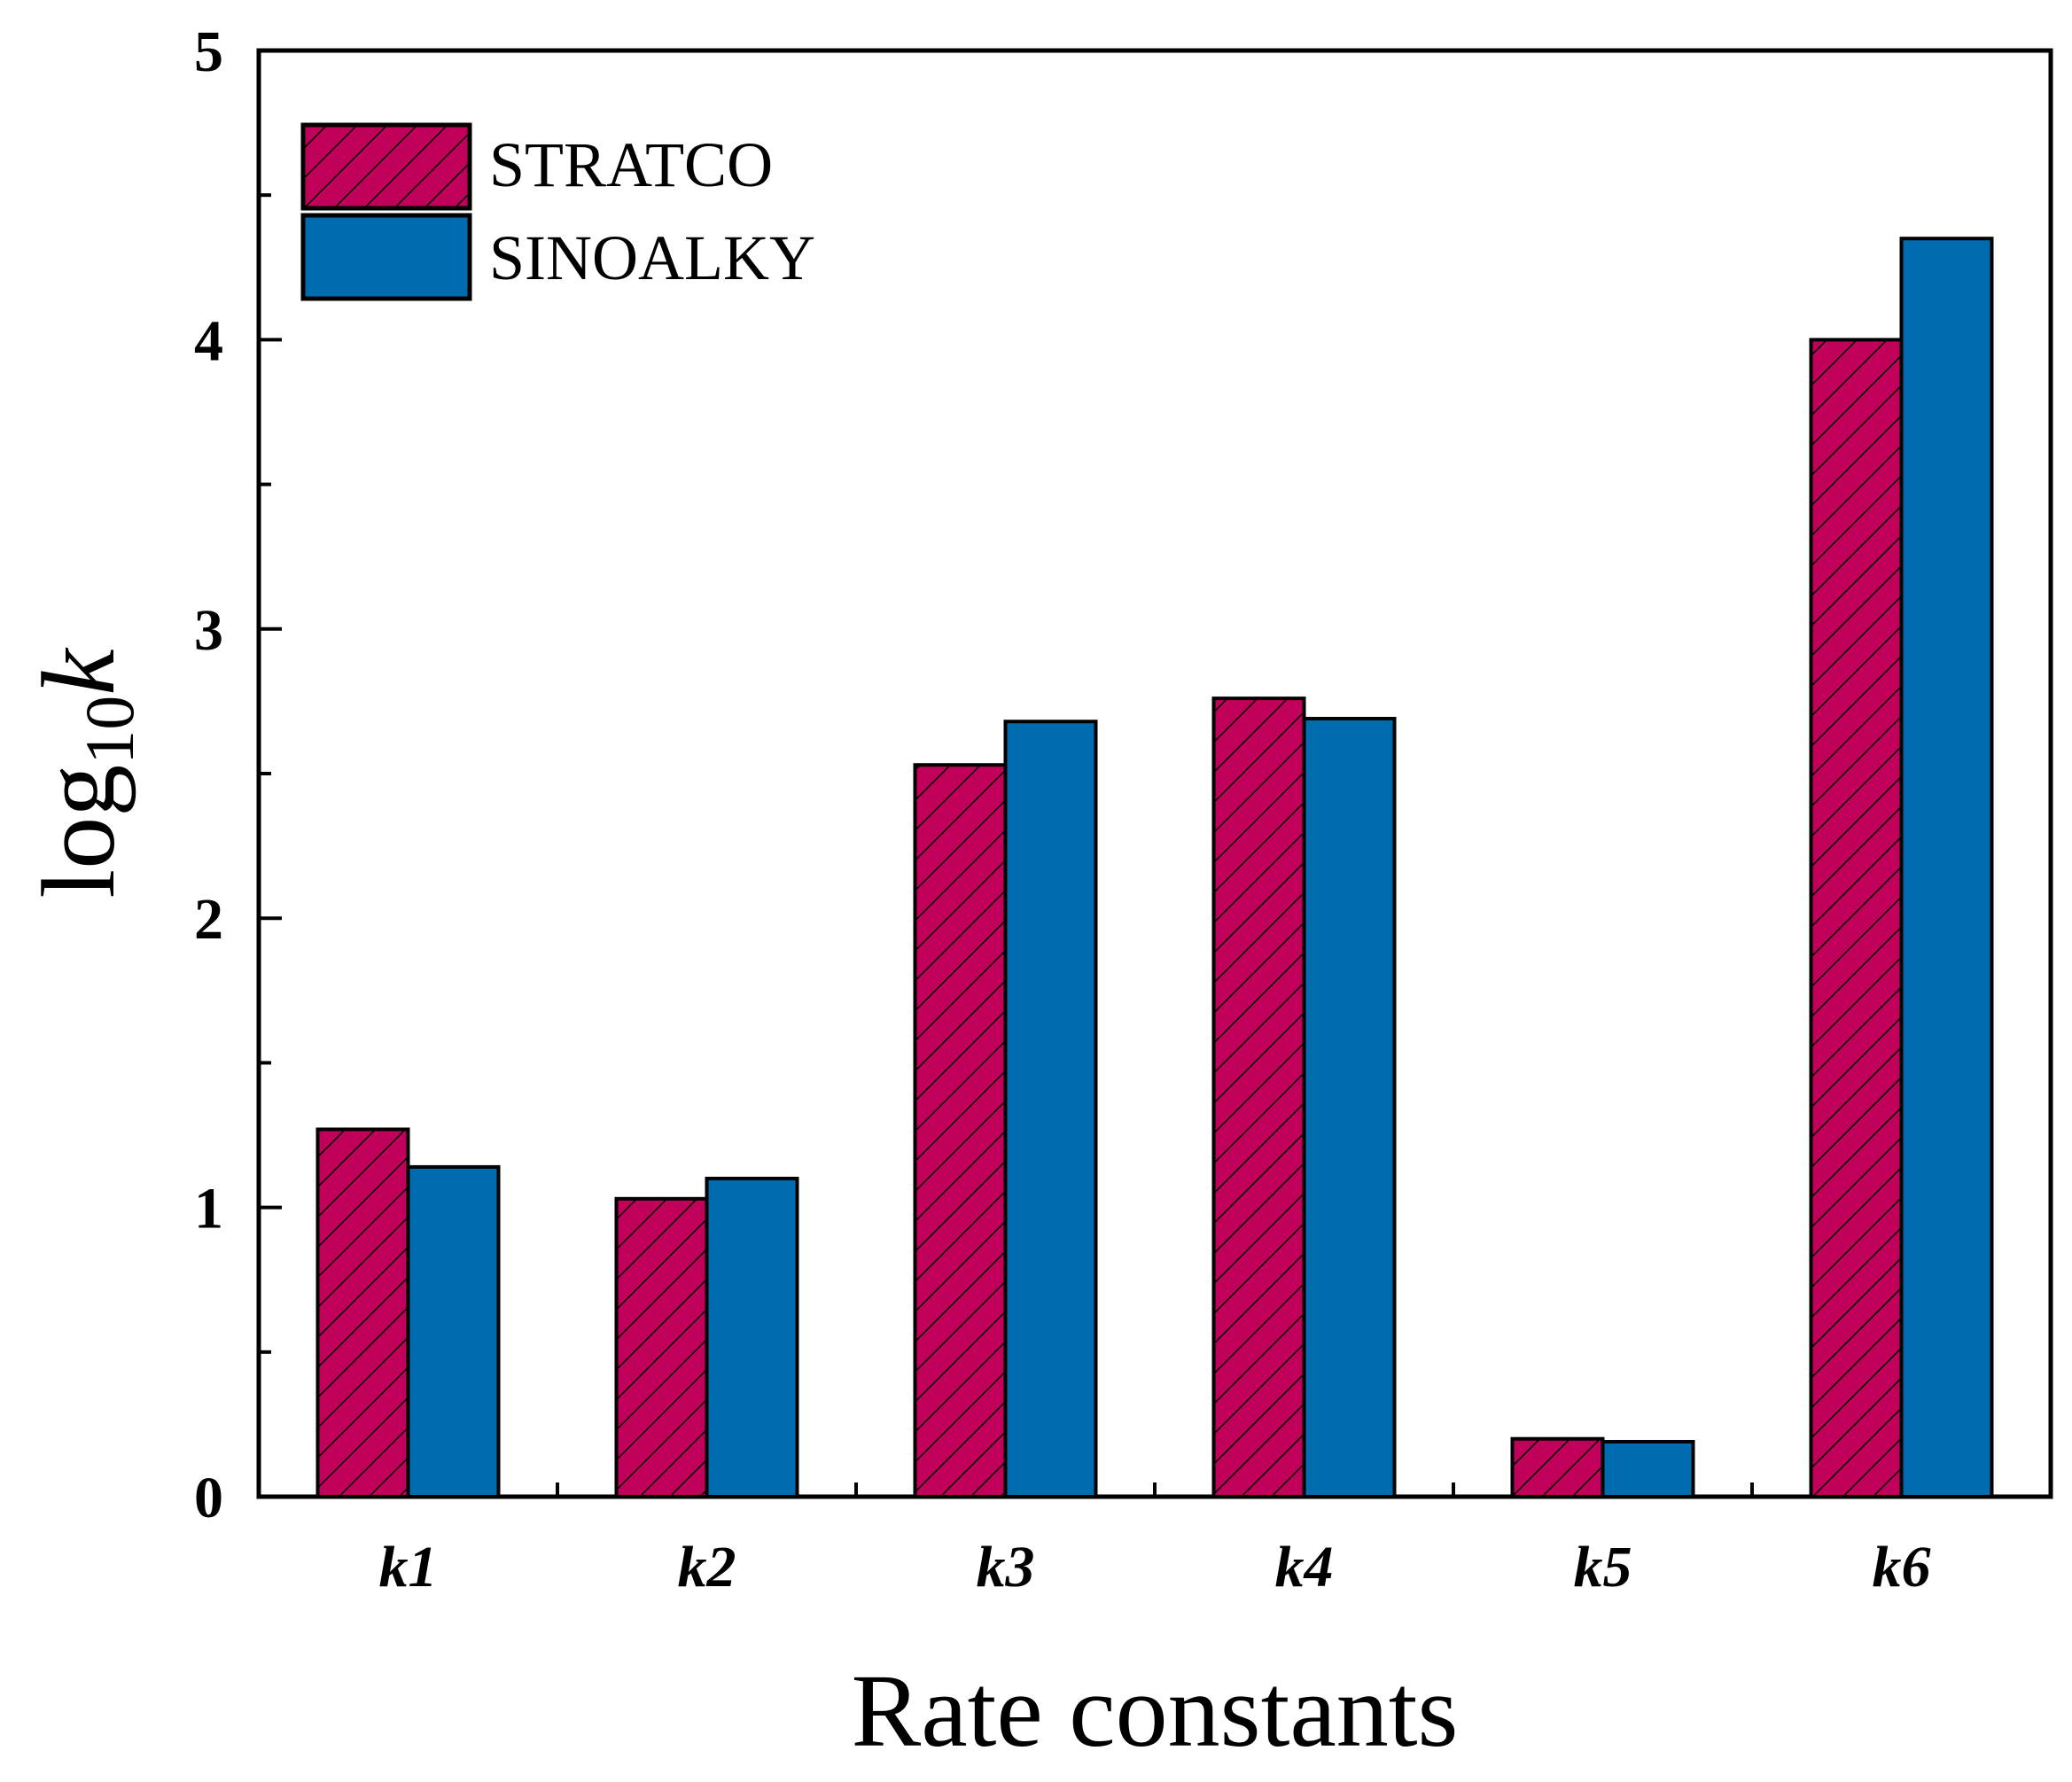 Image resolution: width=2072 pixels, height=1782 pixels. What do you see at coordinates (631, 164) in the screenshot?
I see `legend-label-stratco: STRATCO` at bounding box center [631, 164].